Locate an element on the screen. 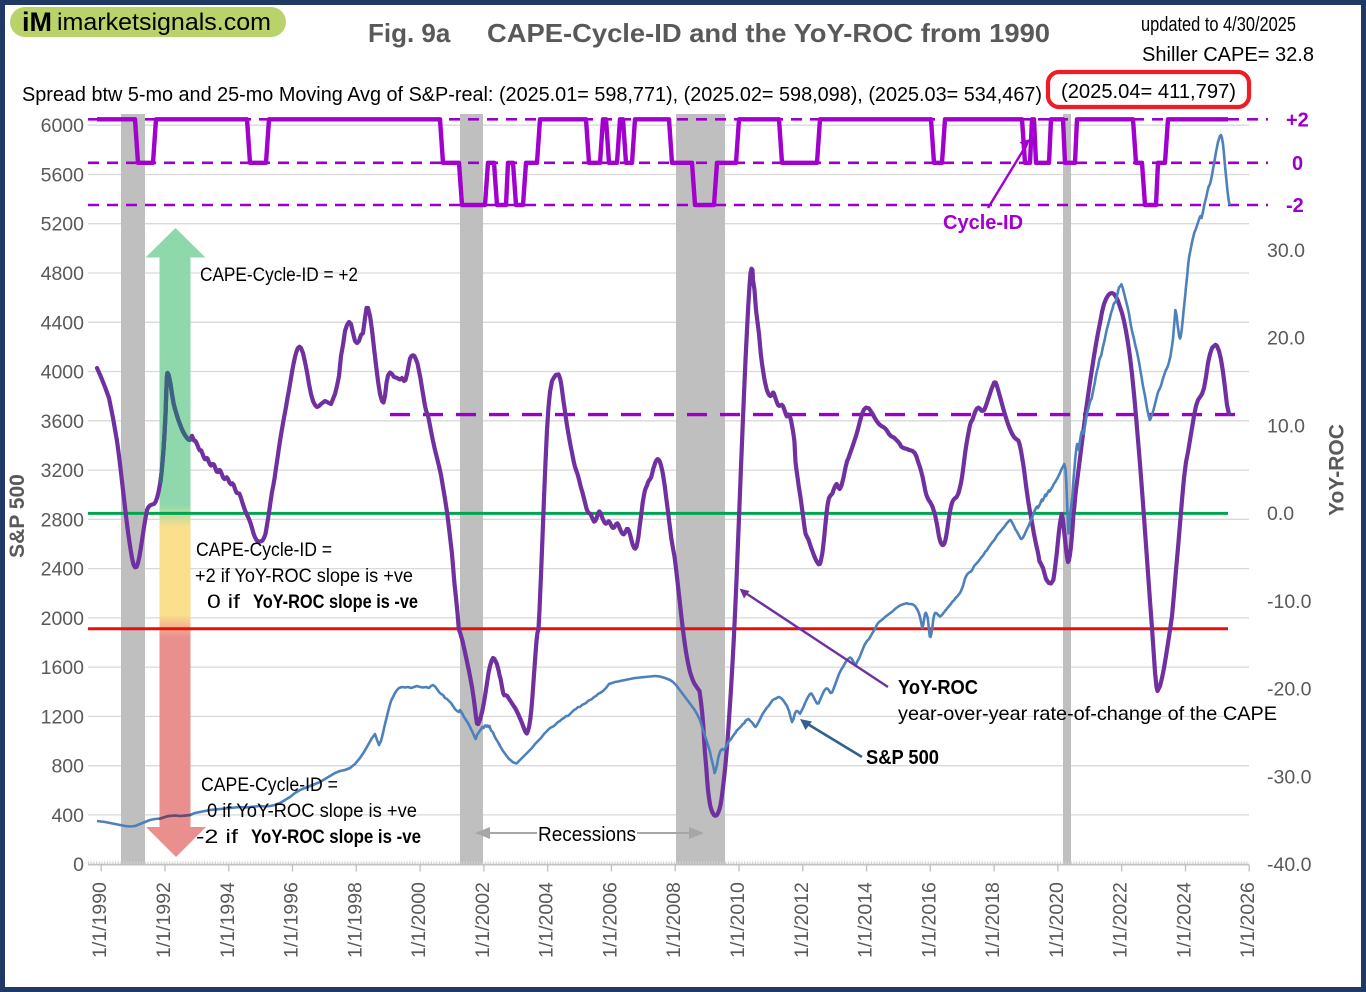 The image size is (1366, 992). svg-text: 4400 is located at coordinates (63, 323).